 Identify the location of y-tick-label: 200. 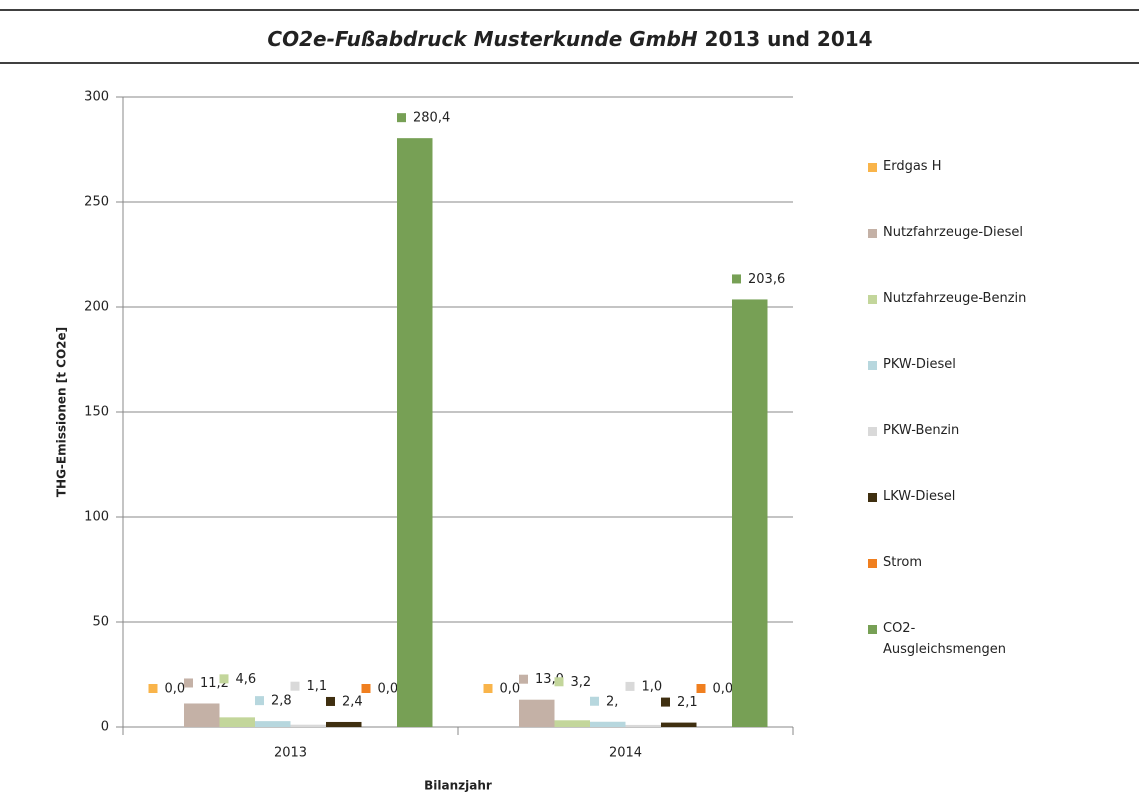
(96, 307).